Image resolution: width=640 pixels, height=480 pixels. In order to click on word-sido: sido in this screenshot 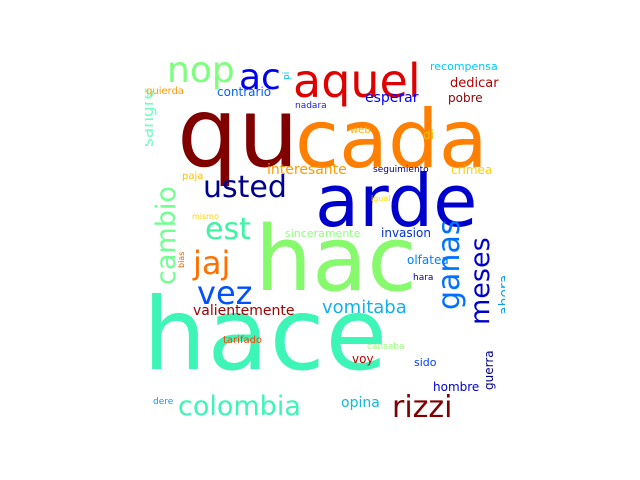, I will do `click(425, 362)`.